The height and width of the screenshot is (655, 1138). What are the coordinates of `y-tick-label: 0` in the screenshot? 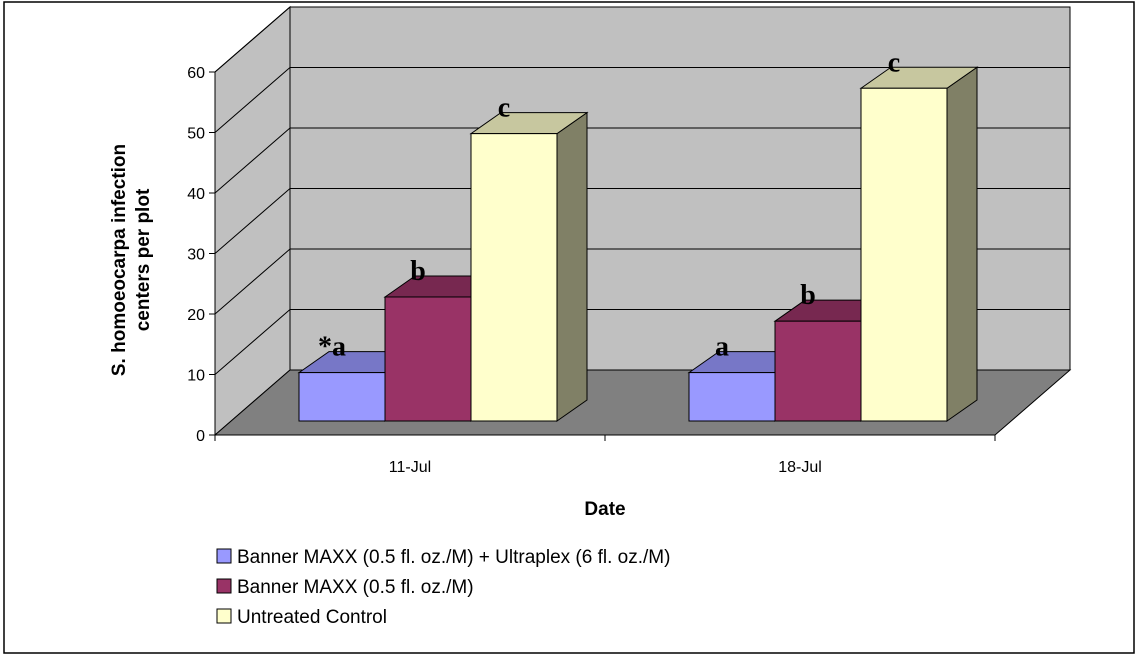 It's located at (200, 436).